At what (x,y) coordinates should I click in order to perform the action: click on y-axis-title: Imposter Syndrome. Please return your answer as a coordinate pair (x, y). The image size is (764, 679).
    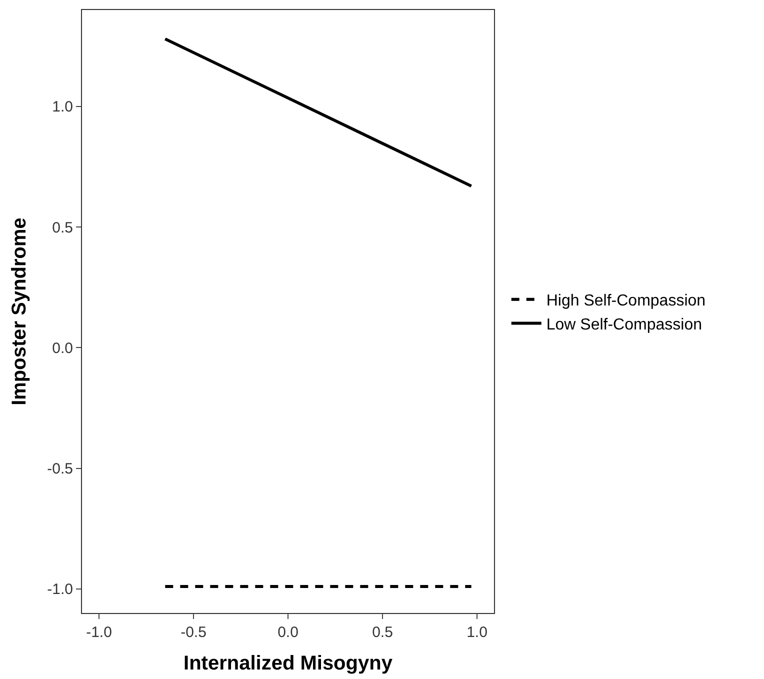
    Looking at the image, I should click on (19, 312).